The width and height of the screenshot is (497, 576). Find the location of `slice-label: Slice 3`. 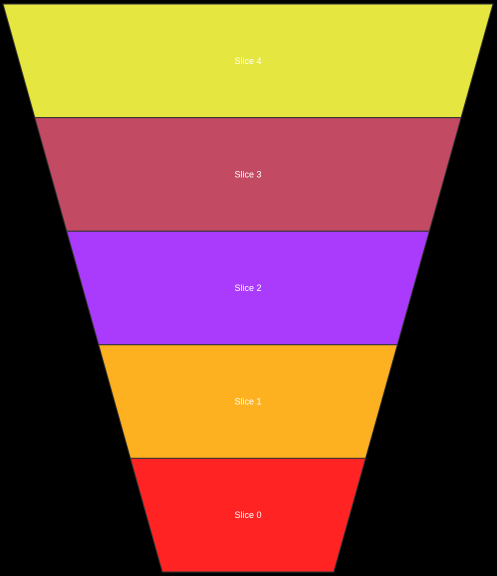

slice-label: Slice 3 is located at coordinates (247, 174).